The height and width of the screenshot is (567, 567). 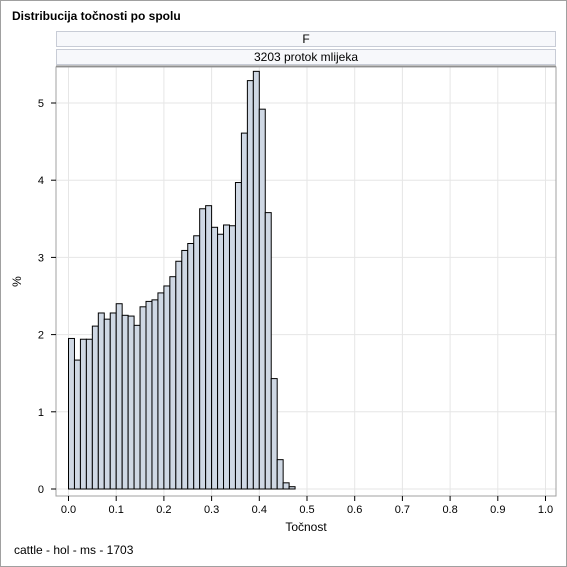 What do you see at coordinates (68, 510) in the screenshot?
I see `x-tick-label: 0.0` at bounding box center [68, 510].